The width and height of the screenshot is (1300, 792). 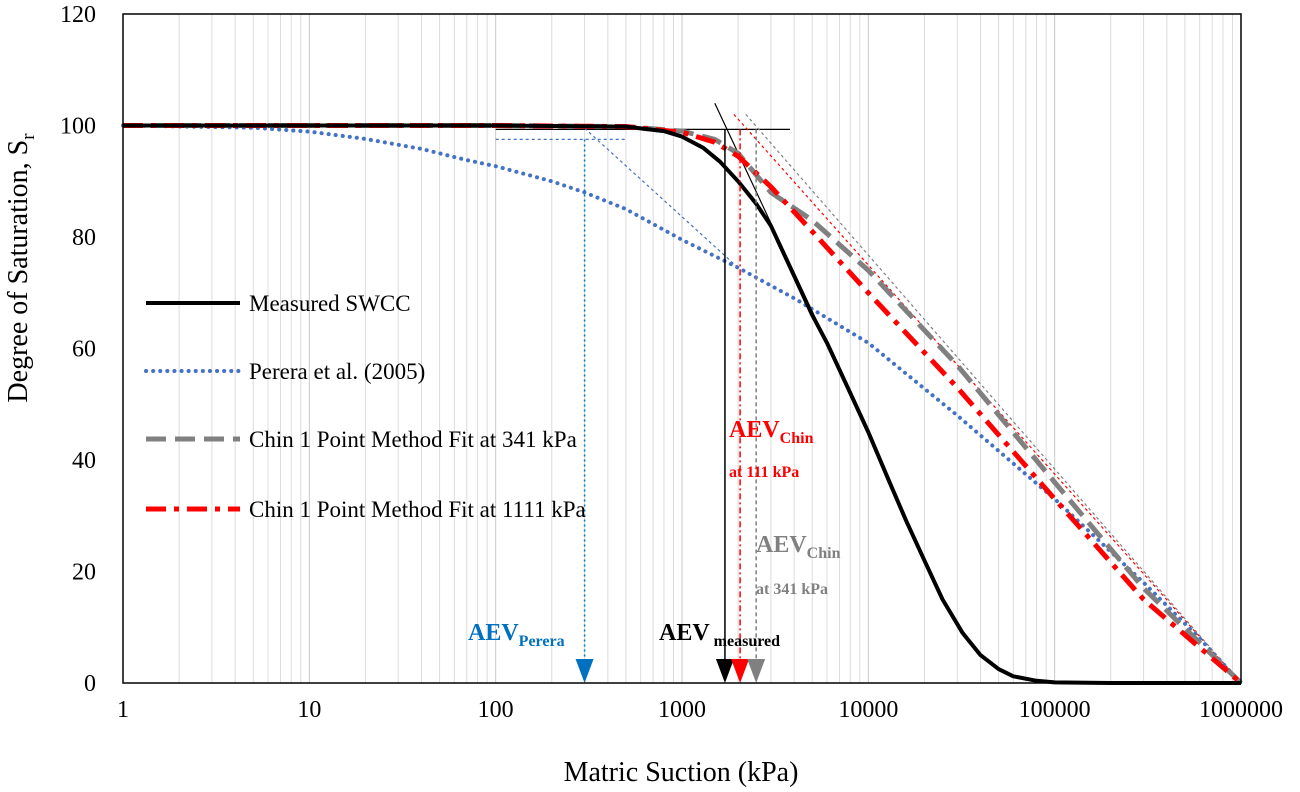 What do you see at coordinates (781, 545) in the screenshot?
I see `aev-chin-341-main: AEV` at bounding box center [781, 545].